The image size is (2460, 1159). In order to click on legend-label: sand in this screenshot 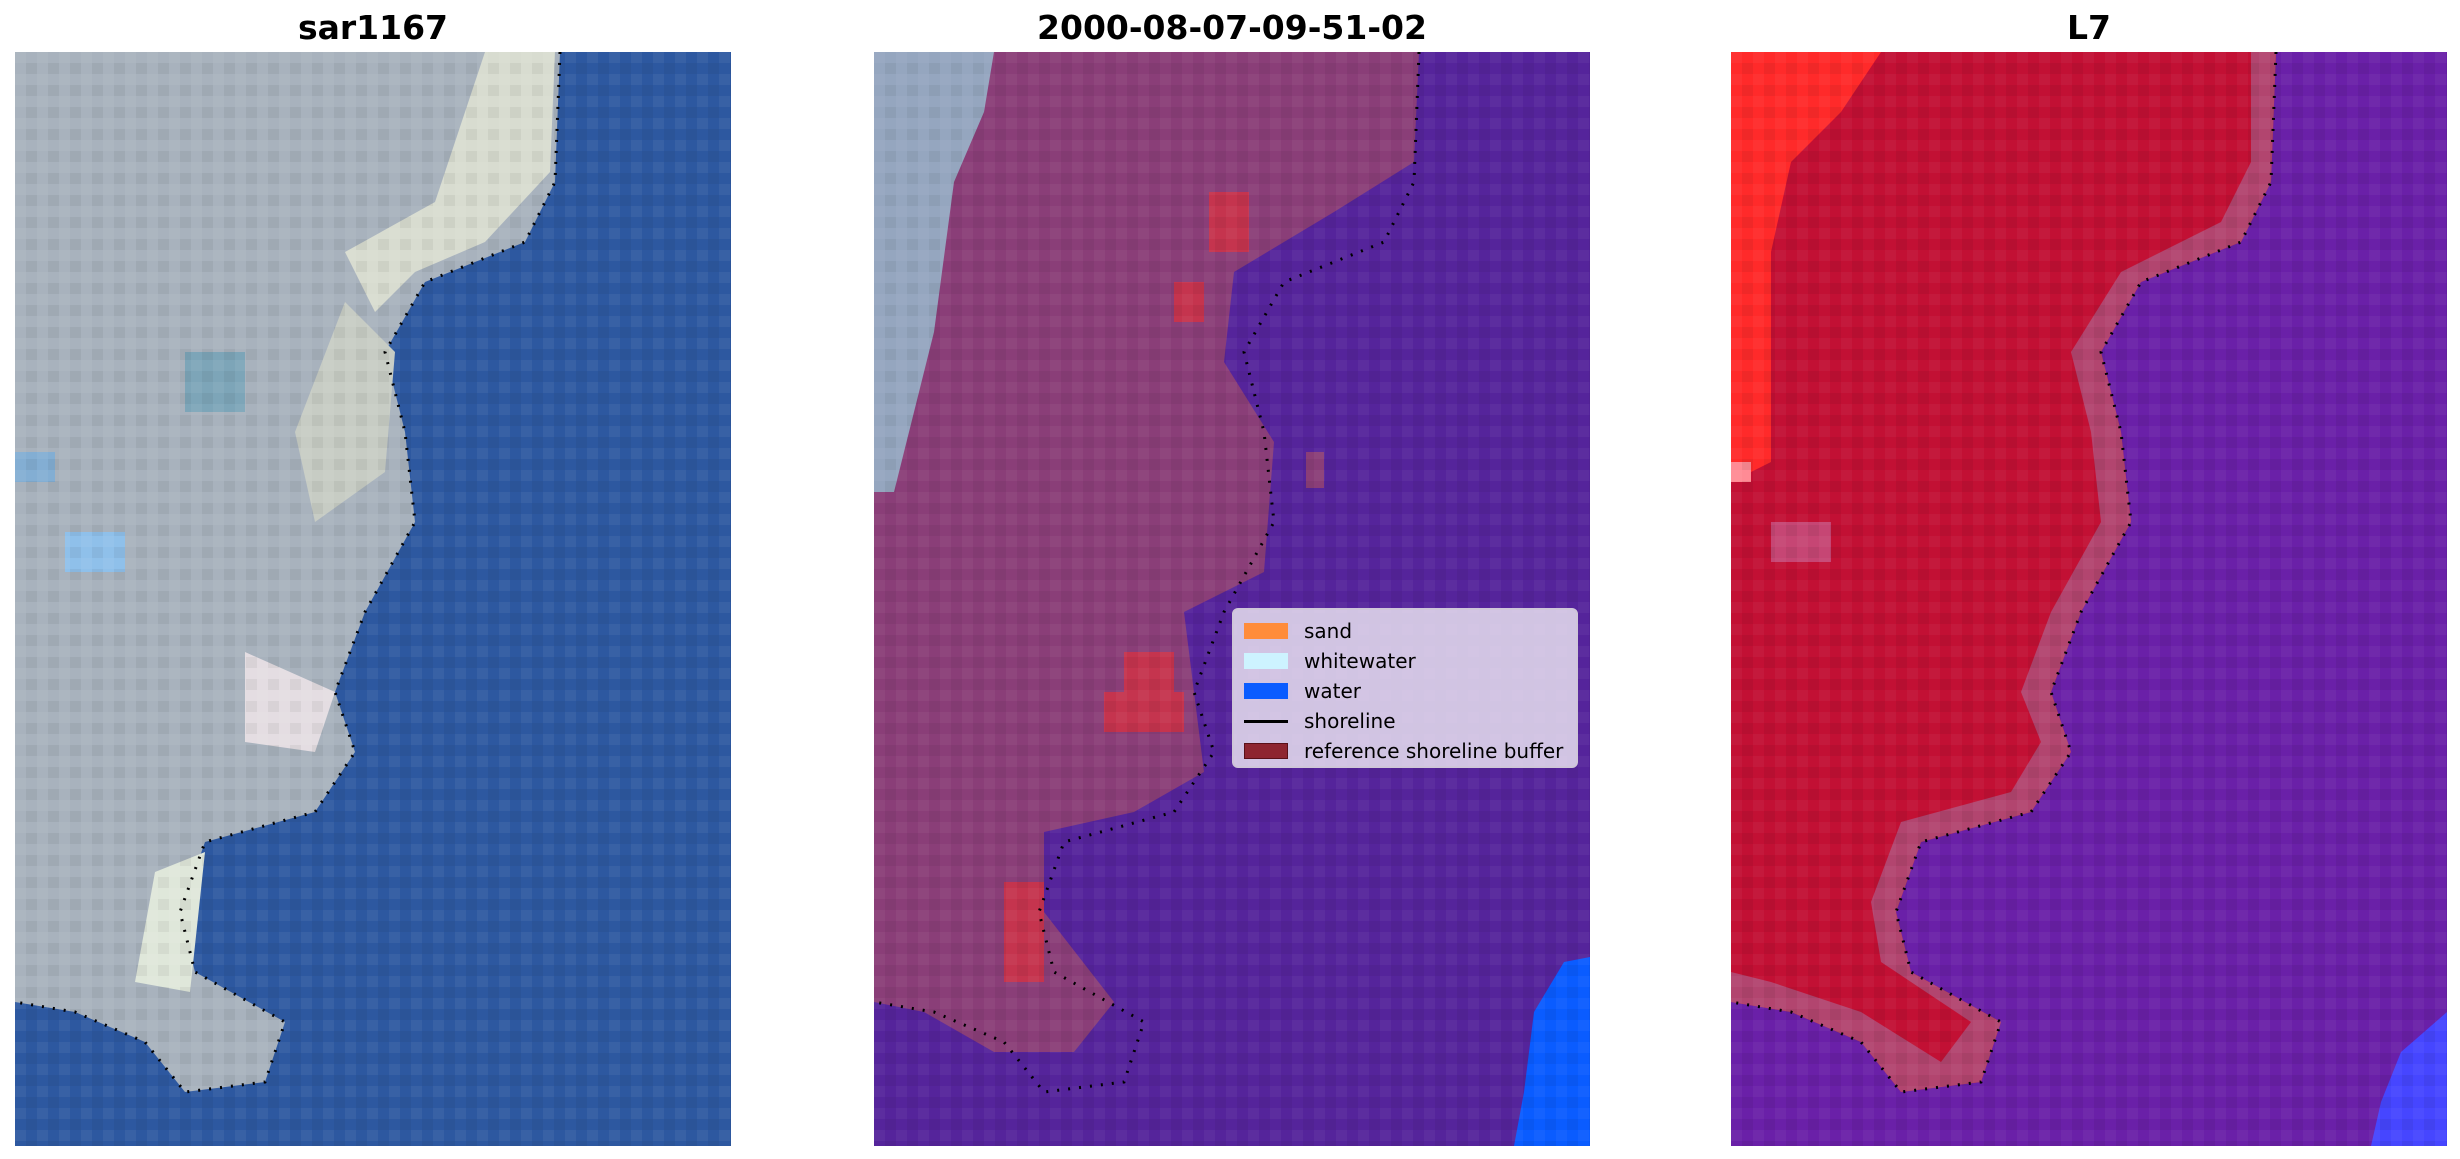, I will do `click(1328, 631)`.